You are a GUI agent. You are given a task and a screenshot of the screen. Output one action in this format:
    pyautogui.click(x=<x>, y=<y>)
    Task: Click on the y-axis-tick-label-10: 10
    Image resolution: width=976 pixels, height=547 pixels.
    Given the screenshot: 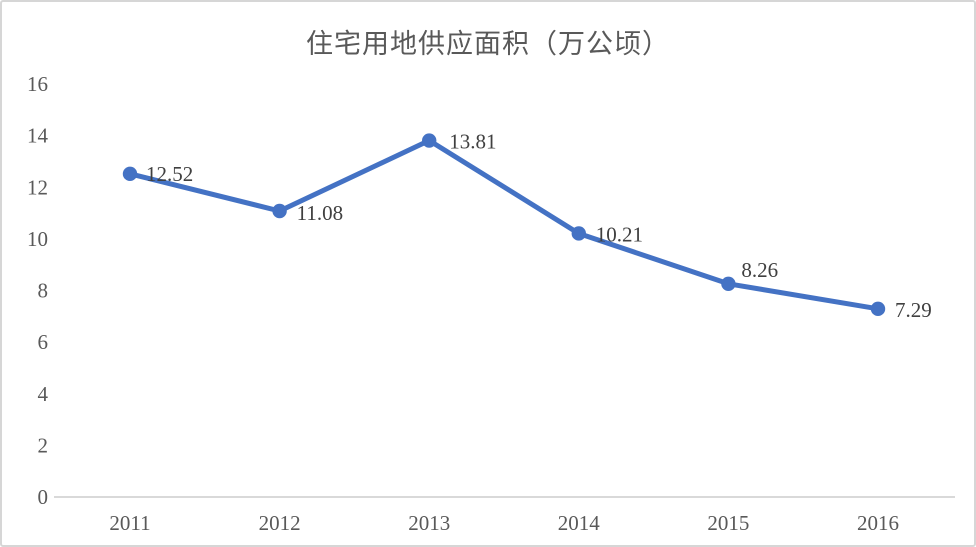 What is the action you would take?
    pyautogui.click(x=37, y=239)
    